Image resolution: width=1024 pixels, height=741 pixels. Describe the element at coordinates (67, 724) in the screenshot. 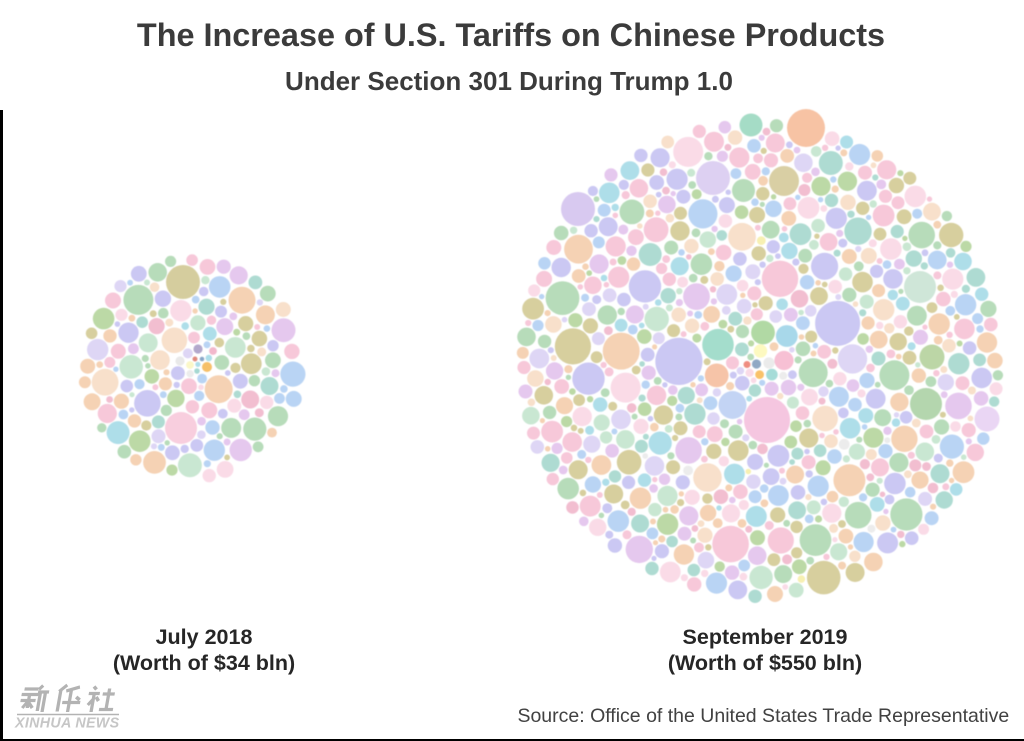

I see `svg-text: XINHUA NEWS` at that location.